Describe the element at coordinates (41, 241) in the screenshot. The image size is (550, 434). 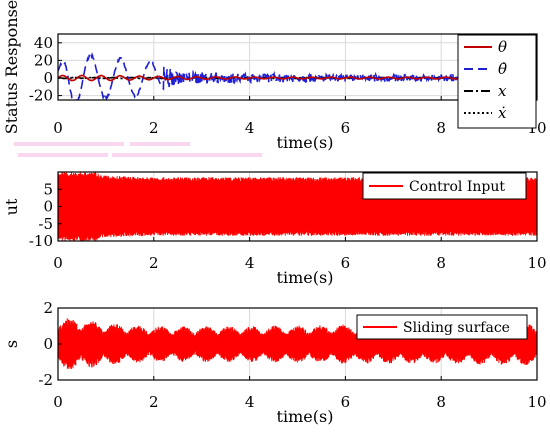
I see `y-tick-label: -10` at that location.